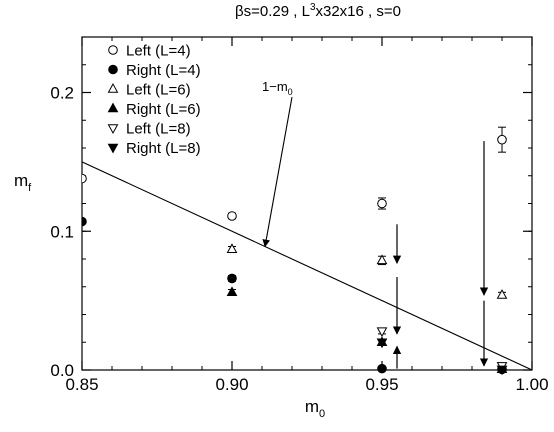 The image size is (554, 432). I want to click on y-tick-label: 0.1, so click(62, 231).